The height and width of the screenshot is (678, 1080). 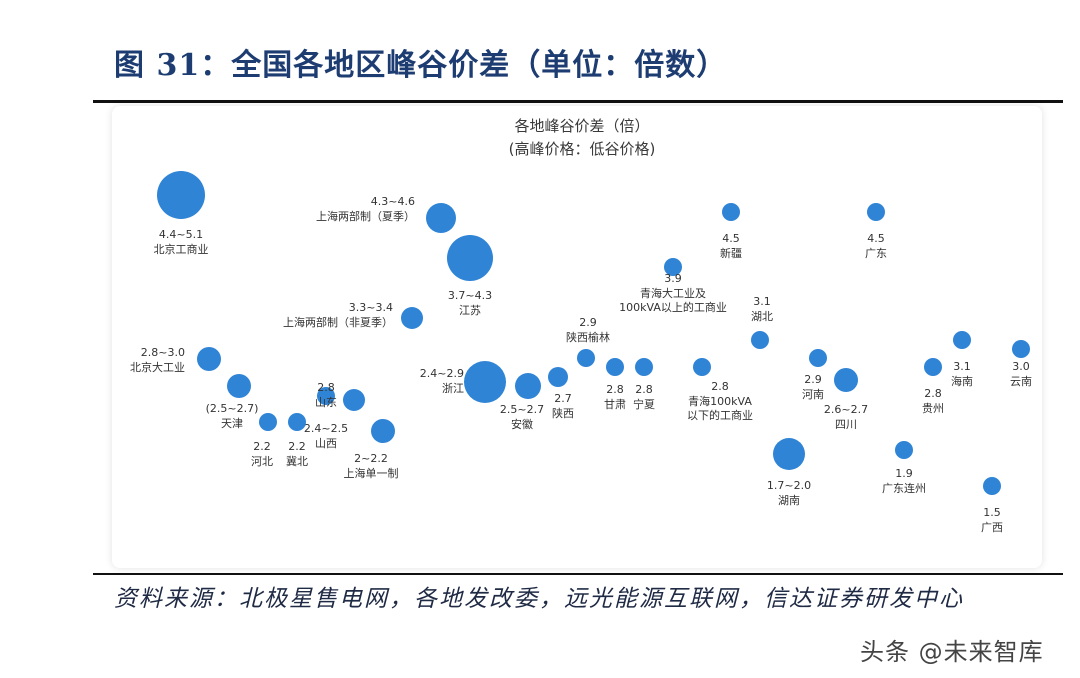 What do you see at coordinates (365, 216) in the screenshot?
I see `region-label-shanghai-two-summer: 上海两部制（夏季）` at bounding box center [365, 216].